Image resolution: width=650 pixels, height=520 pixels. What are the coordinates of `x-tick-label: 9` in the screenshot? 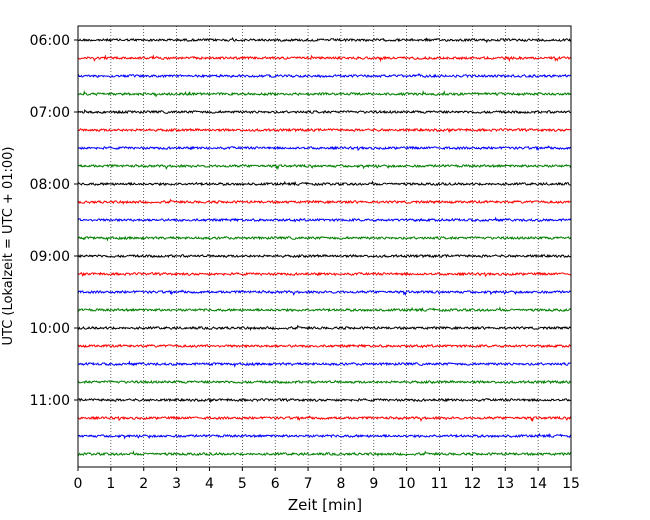 It's located at (373, 484).